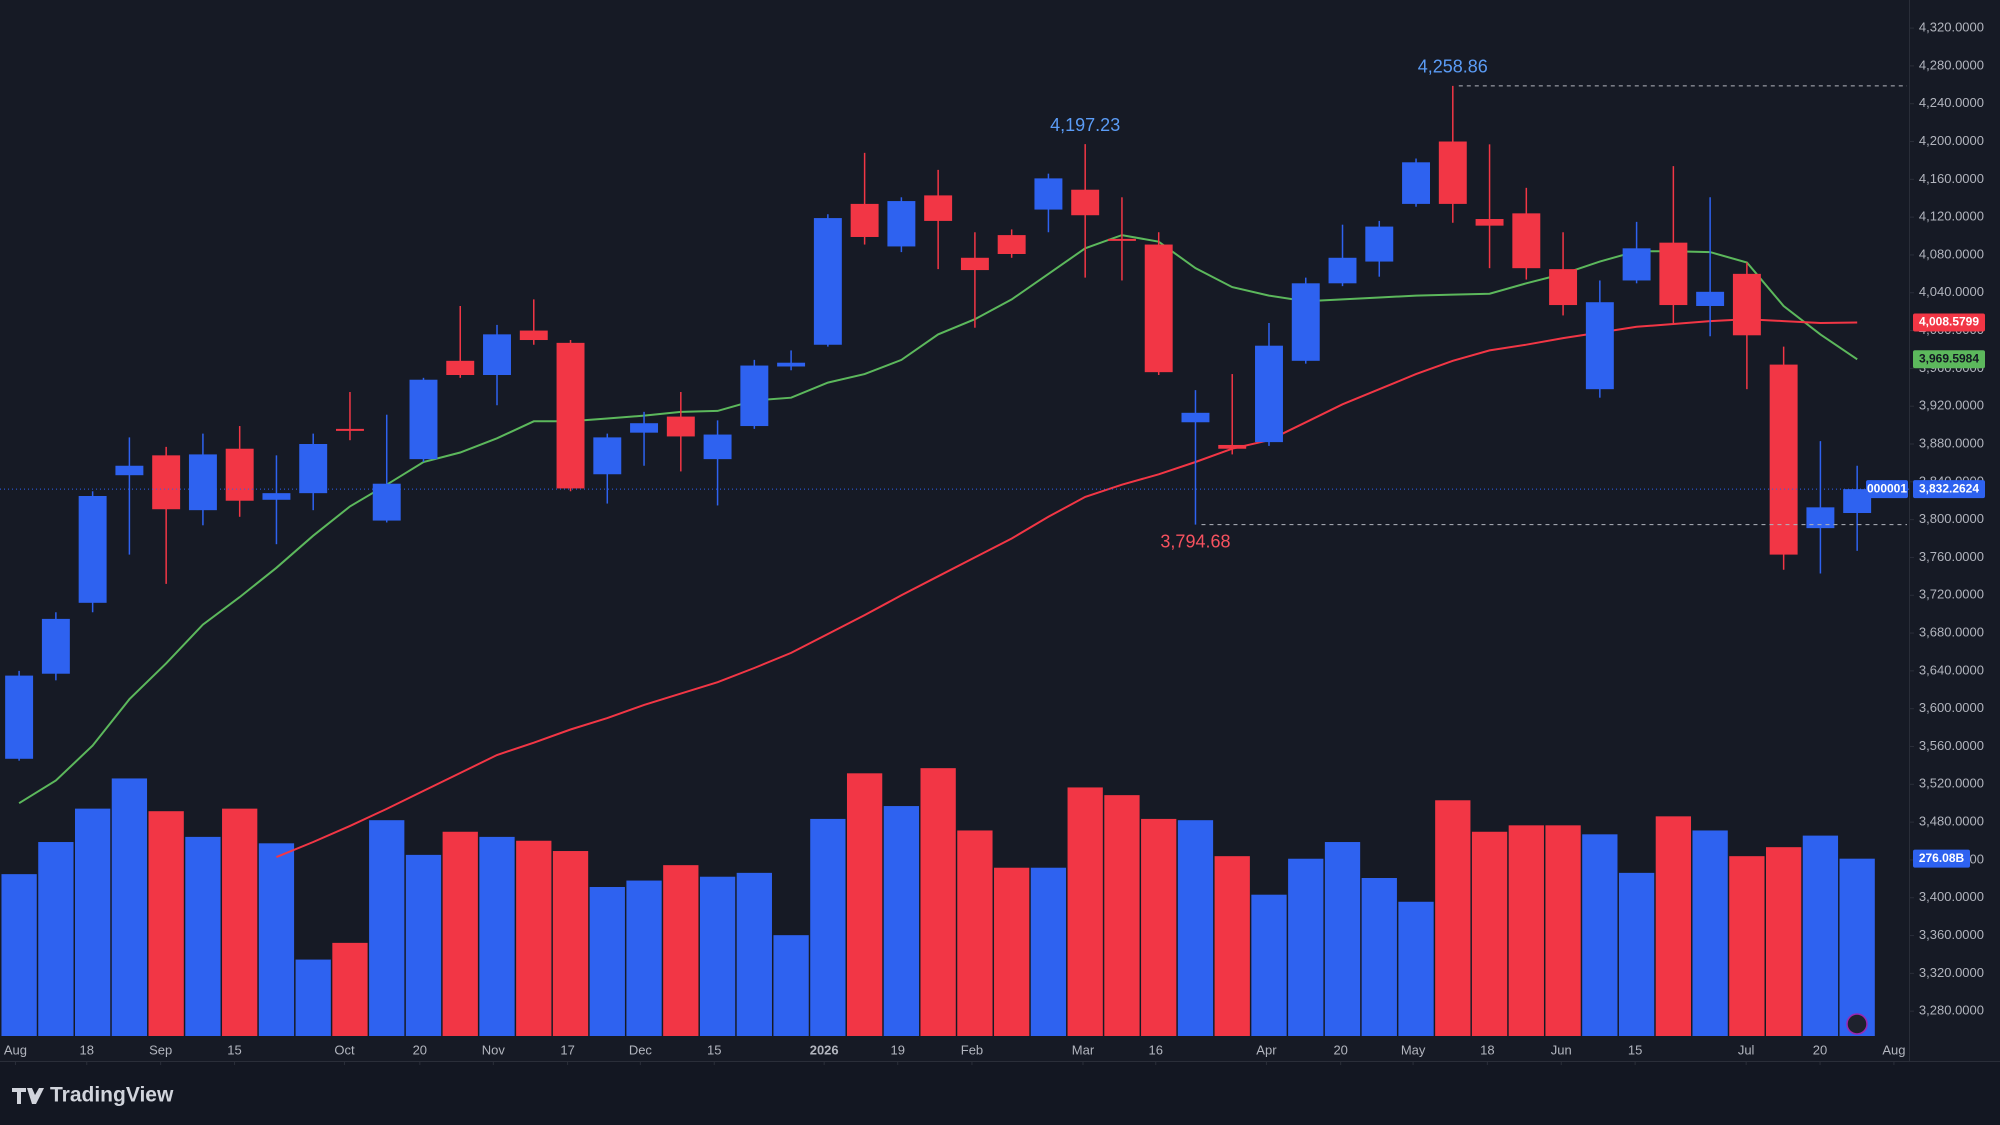 Image resolution: width=2000 pixels, height=1125 pixels. What do you see at coordinates (1951, 972) in the screenshot?
I see `y-tick-label: 3,320.0000` at bounding box center [1951, 972].